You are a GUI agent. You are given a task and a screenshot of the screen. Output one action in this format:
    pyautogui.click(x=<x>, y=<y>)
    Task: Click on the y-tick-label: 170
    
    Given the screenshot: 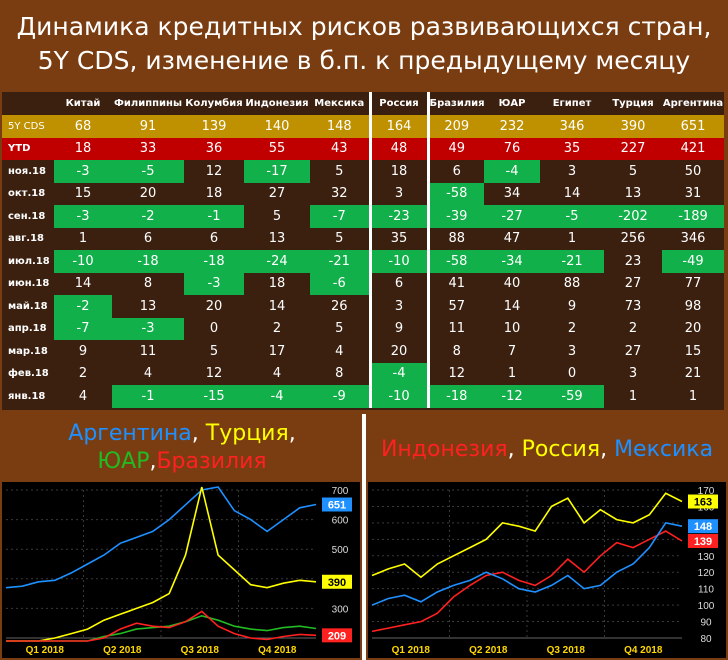 What is the action you would take?
    pyautogui.click(x=706, y=491)
    